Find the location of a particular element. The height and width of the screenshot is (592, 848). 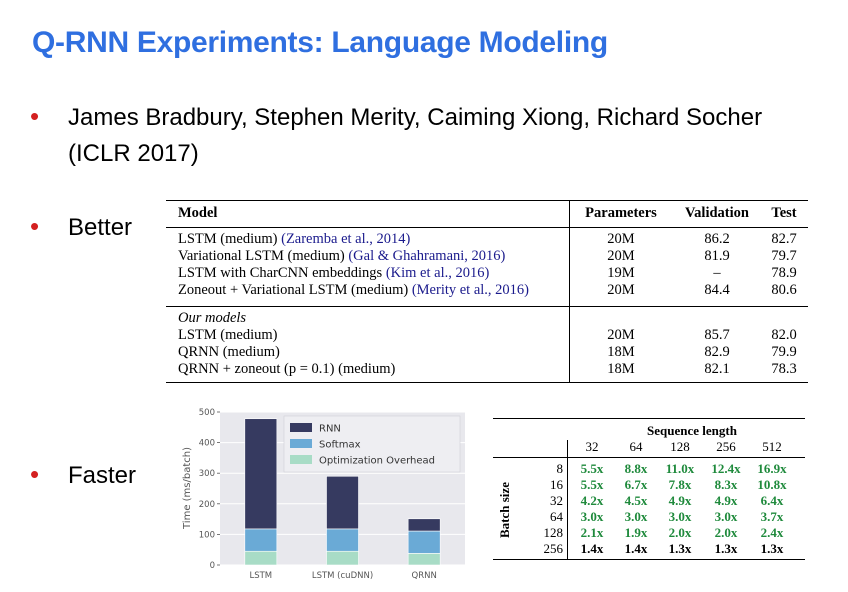

header-validation: Validation is located at coordinates (717, 213).